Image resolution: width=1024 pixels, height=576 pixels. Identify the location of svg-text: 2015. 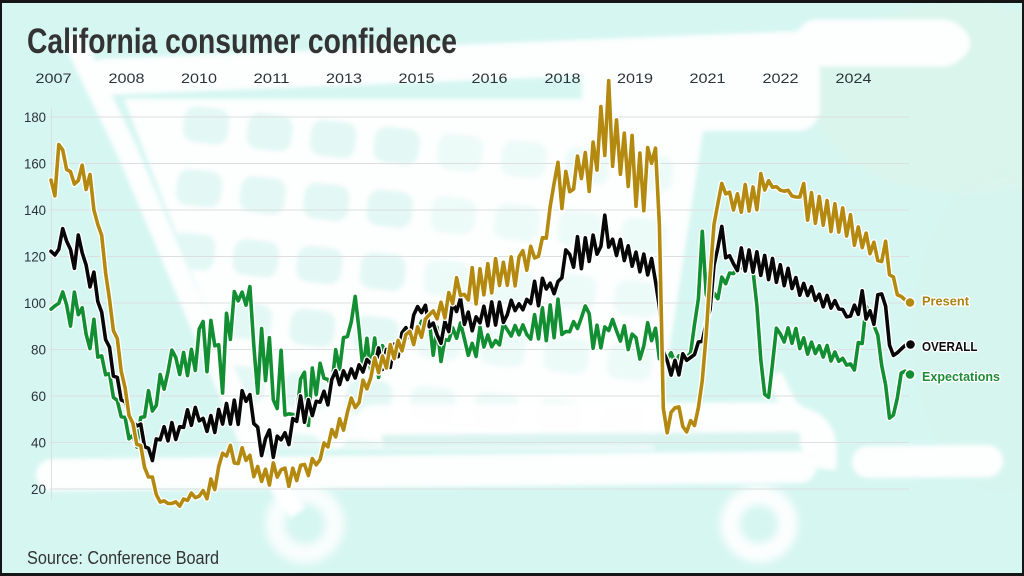
(417, 78).